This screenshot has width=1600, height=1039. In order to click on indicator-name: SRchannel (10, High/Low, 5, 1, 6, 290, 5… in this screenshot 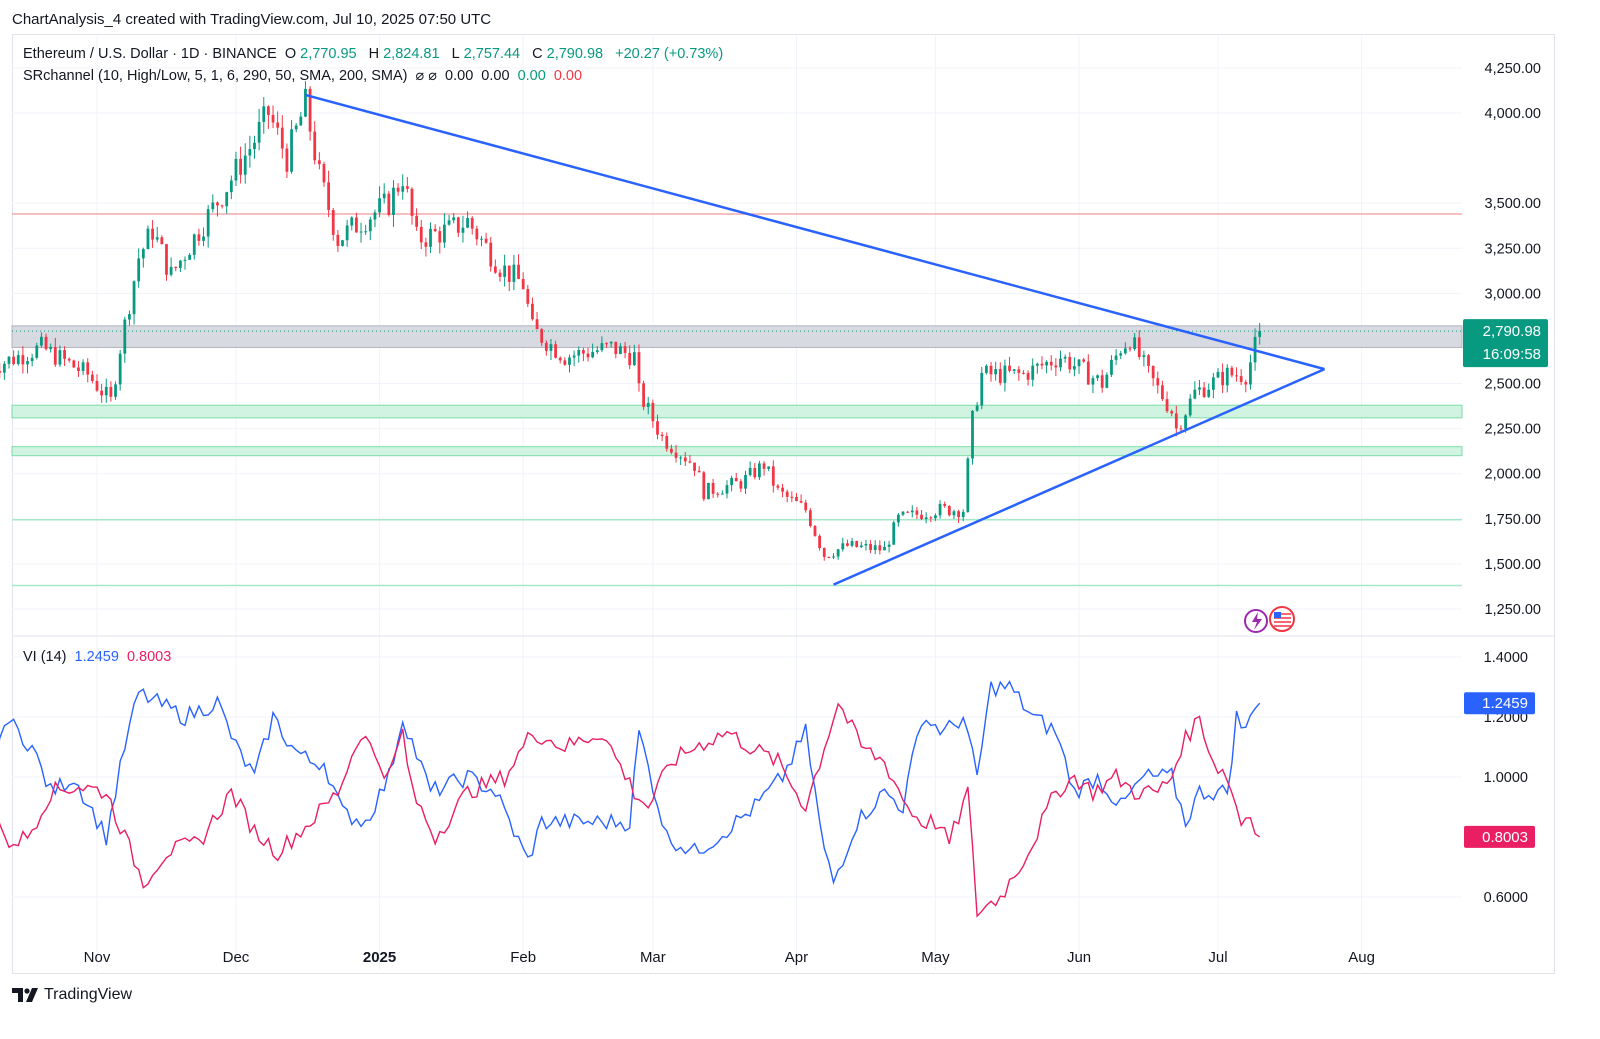, I will do `click(215, 76)`.